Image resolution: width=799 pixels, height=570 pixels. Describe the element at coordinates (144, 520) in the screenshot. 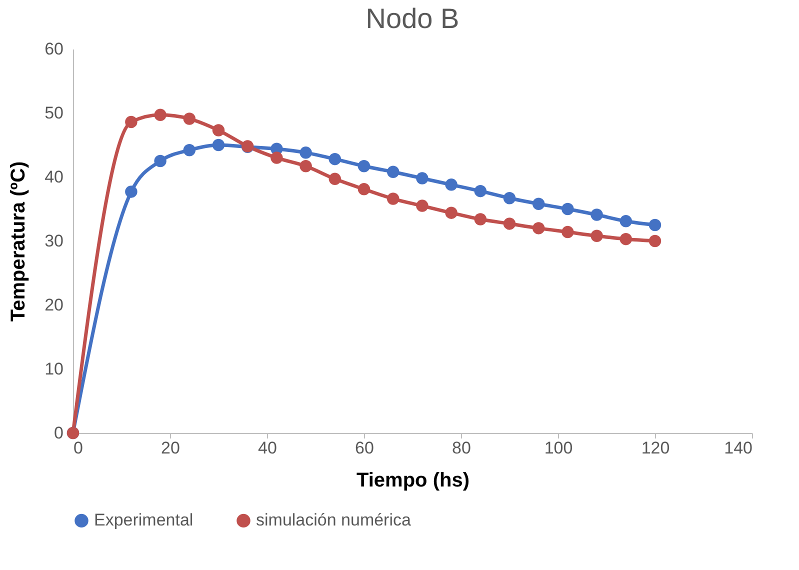

I see `legend-label: Experimental` at that location.